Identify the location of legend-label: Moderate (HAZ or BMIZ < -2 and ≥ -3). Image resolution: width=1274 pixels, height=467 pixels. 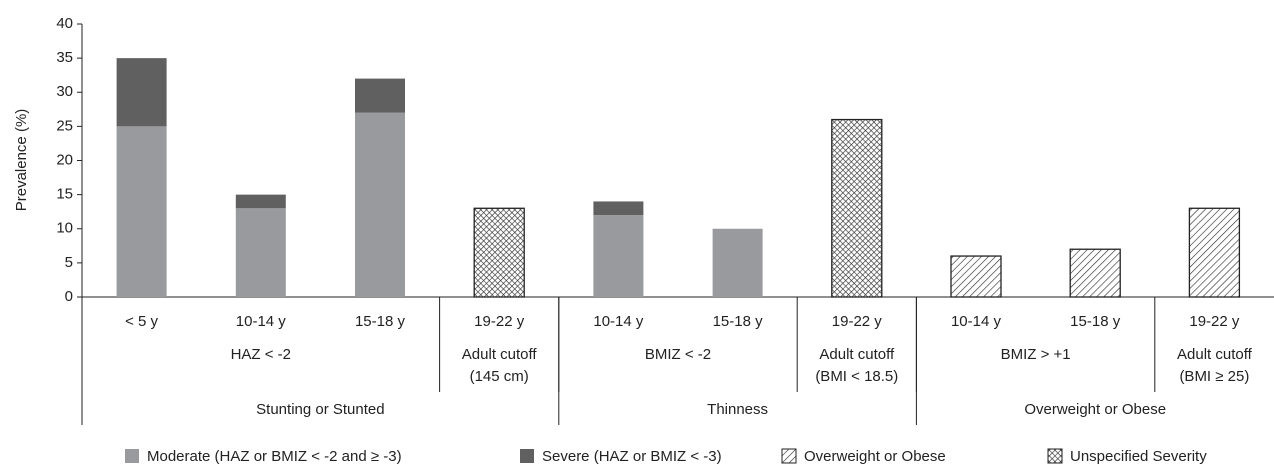
(274, 456).